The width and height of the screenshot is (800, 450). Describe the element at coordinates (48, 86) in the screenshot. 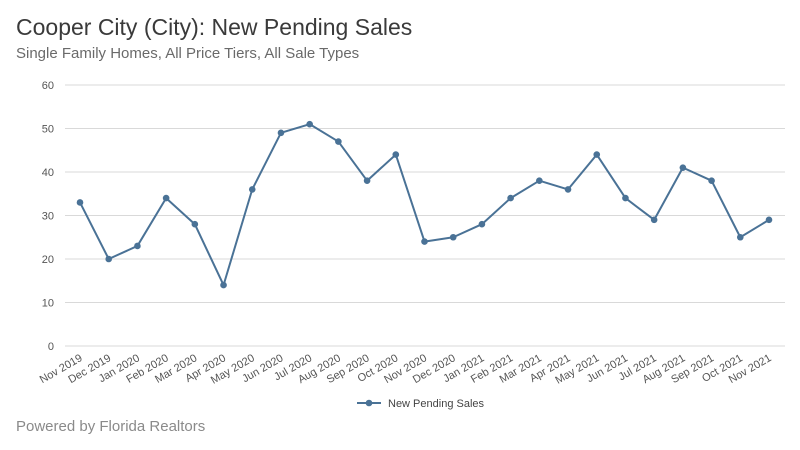

I see `y-tick-label: 60` at that location.